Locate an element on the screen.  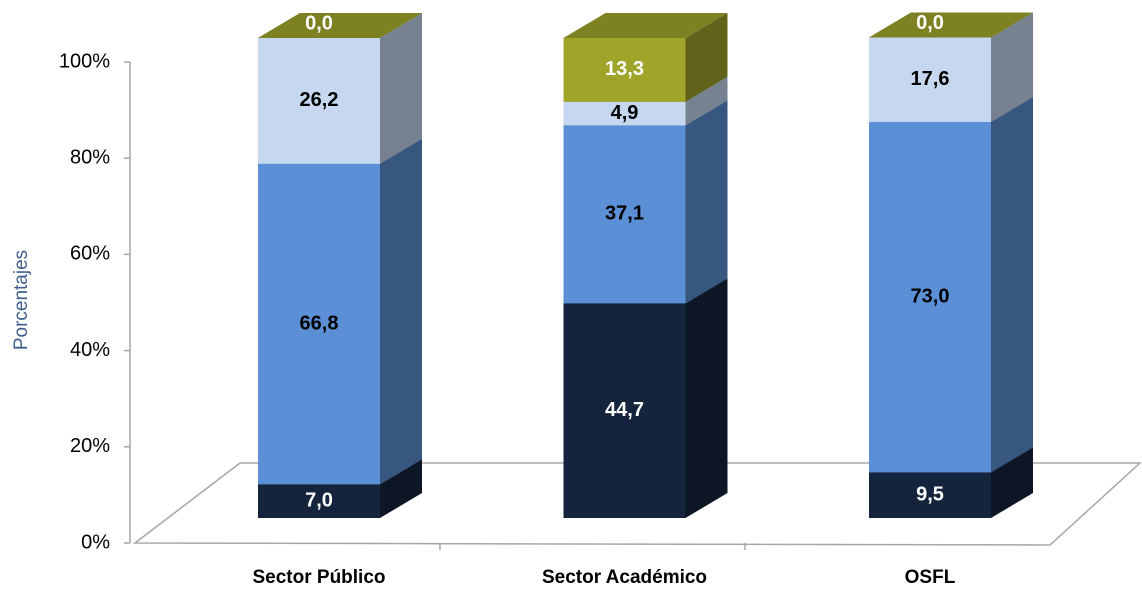
y-tick-label: 80% is located at coordinates (90, 157).